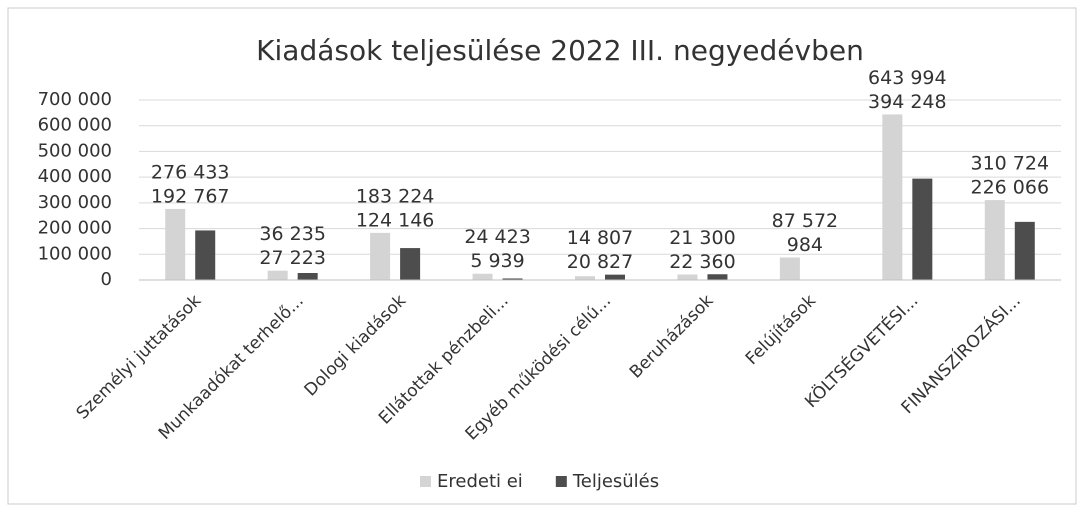 The width and height of the screenshot is (1085, 513). Describe the element at coordinates (75, 99) in the screenshot. I see `y-tick-label: 700 000` at that location.